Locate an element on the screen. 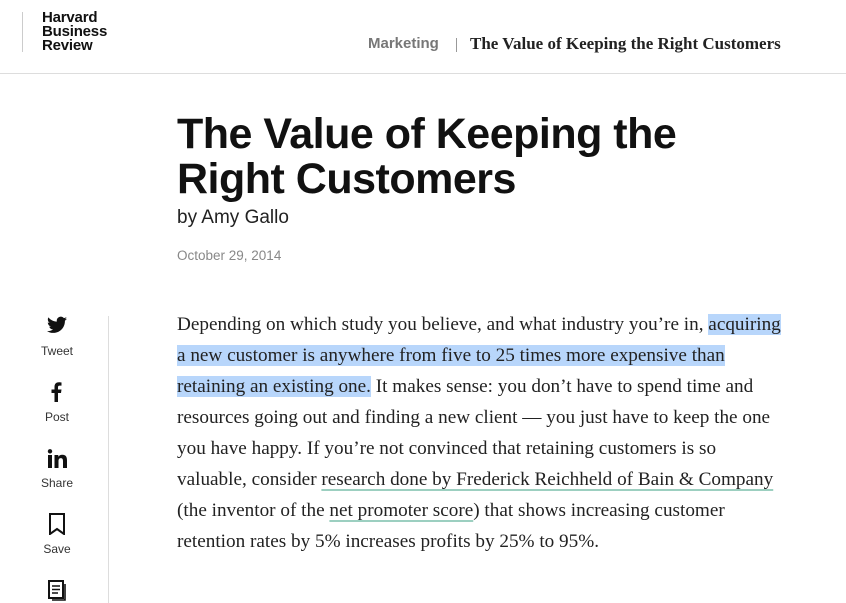 This screenshot has height=603, width=846. rail-divider is located at coordinates (108, 459).